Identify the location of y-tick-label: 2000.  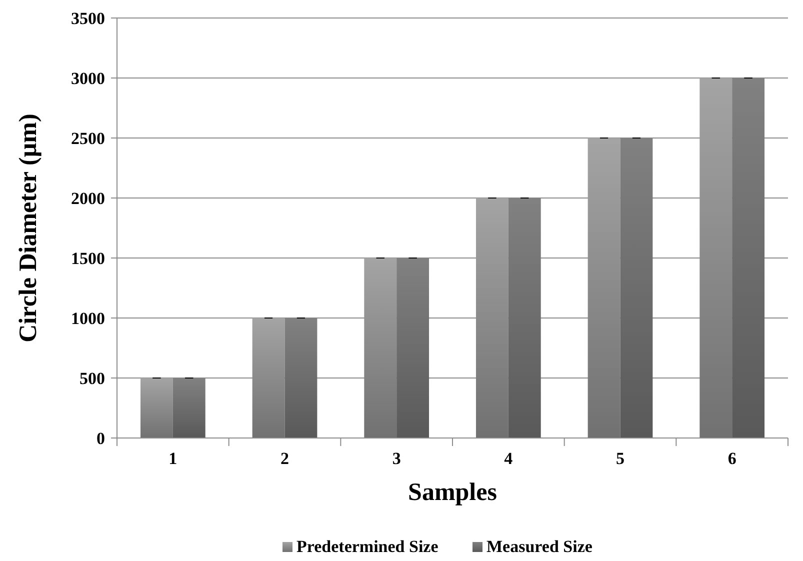
(88, 198).